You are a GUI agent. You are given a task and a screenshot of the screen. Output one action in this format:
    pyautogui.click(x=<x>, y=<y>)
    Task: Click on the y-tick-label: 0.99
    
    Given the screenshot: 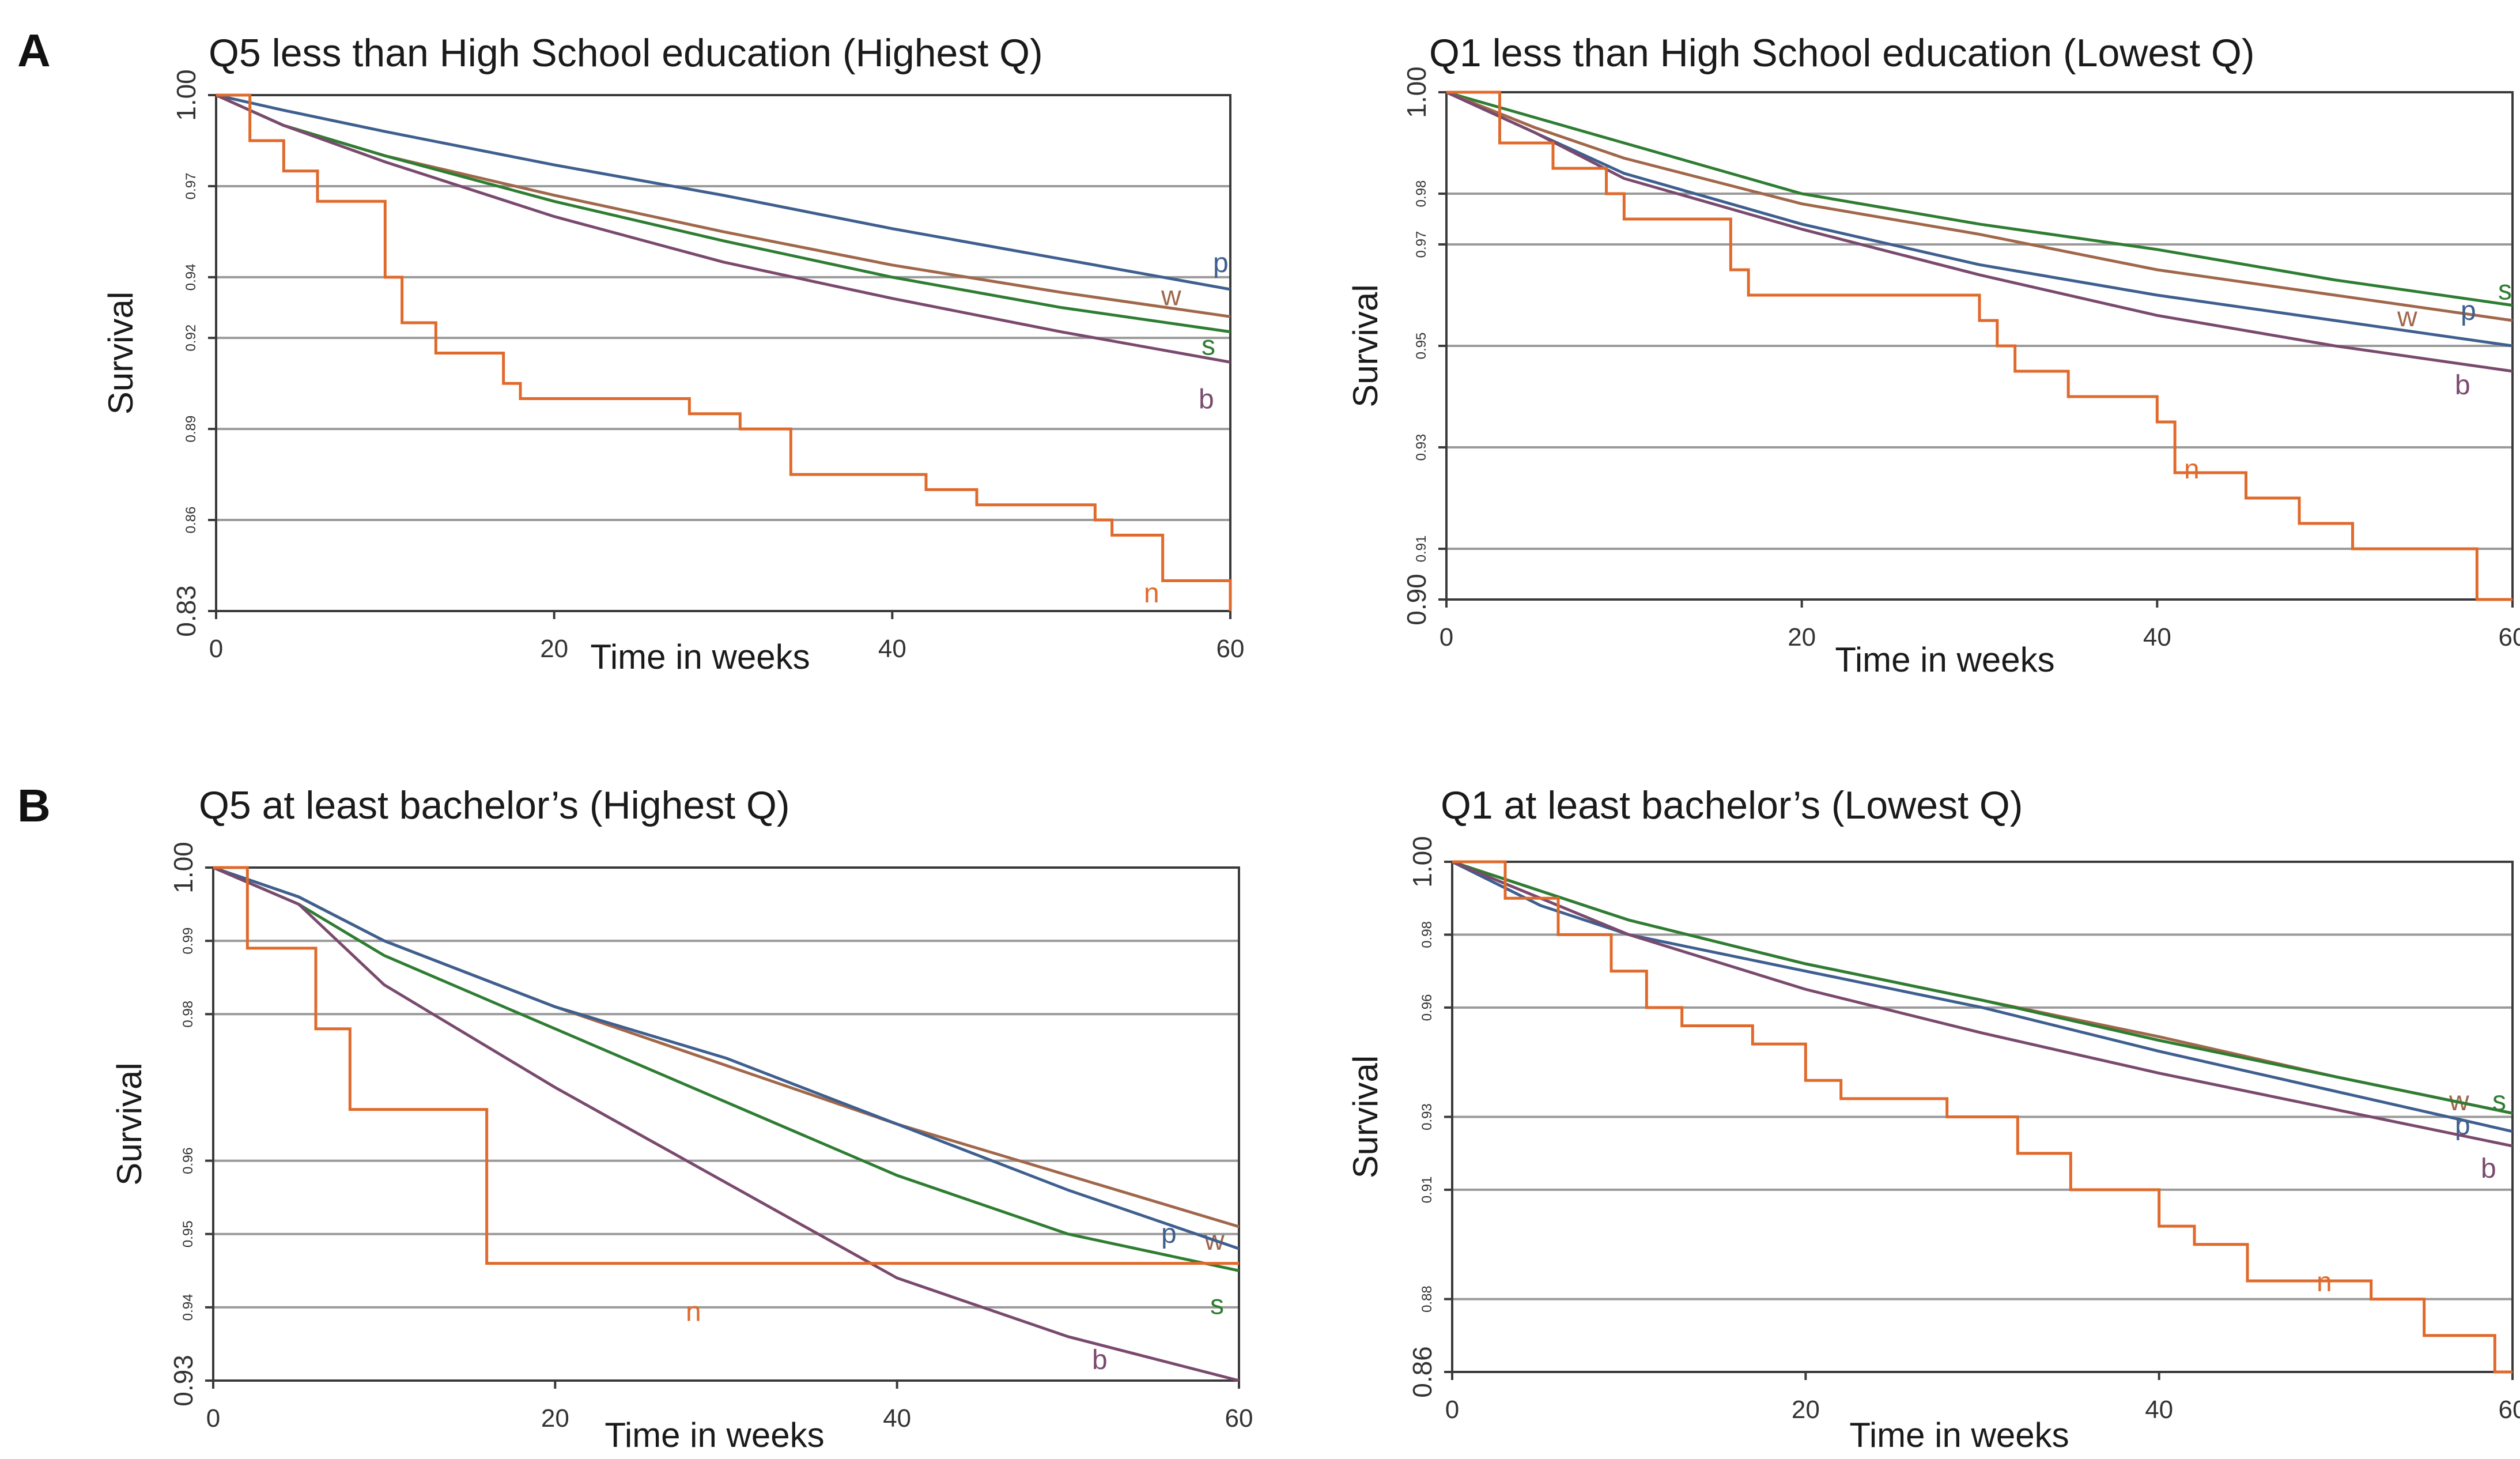 What is the action you would take?
    pyautogui.click(x=188, y=941)
    